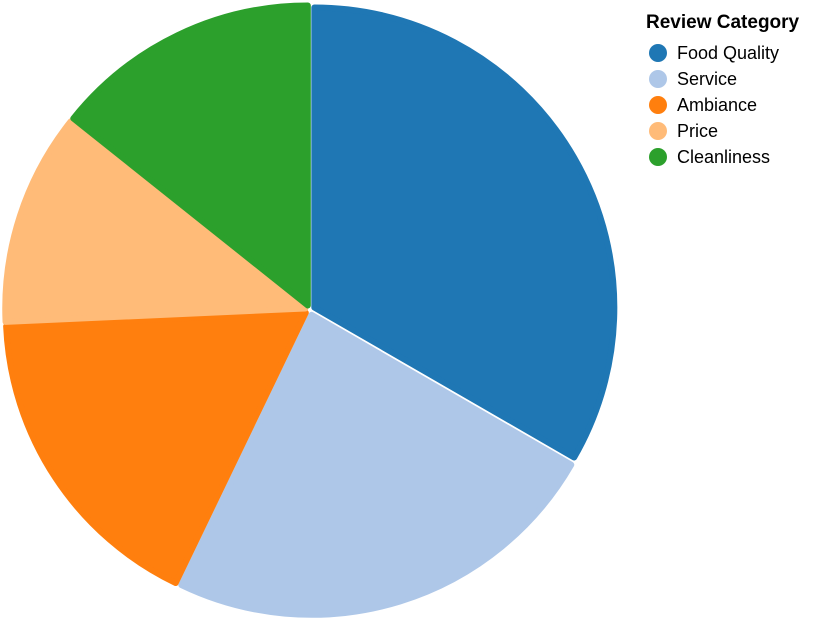 The image size is (834, 625). What do you see at coordinates (658, 79) in the screenshot?
I see `legend-swatch-service` at bounding box center [658, 79].